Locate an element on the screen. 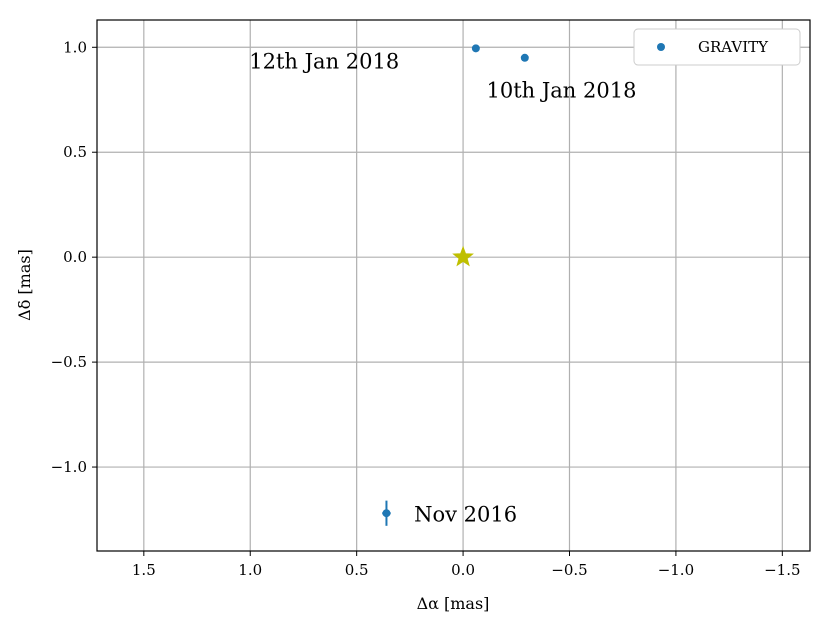  x-axis-label: Δα [mas] is located at coordinates (453, 603).